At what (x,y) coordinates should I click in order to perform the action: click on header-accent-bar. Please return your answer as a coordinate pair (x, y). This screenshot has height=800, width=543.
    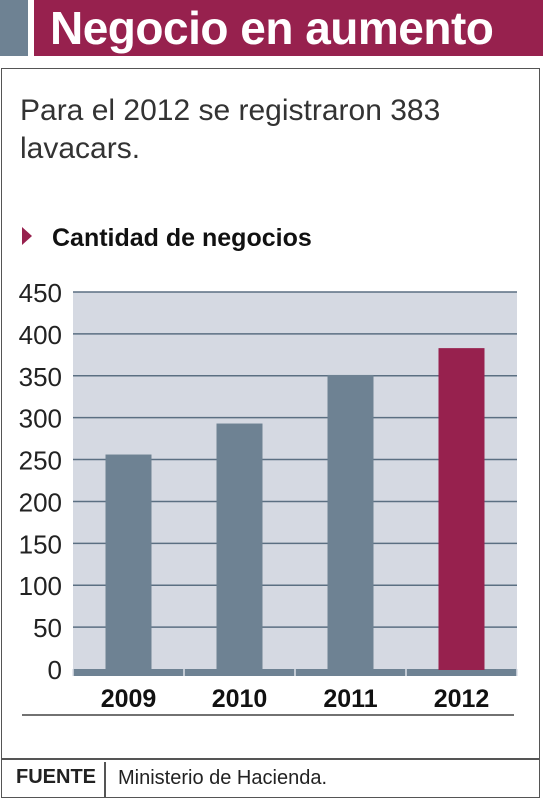
    Looking at the image, I should click on (14, 28).